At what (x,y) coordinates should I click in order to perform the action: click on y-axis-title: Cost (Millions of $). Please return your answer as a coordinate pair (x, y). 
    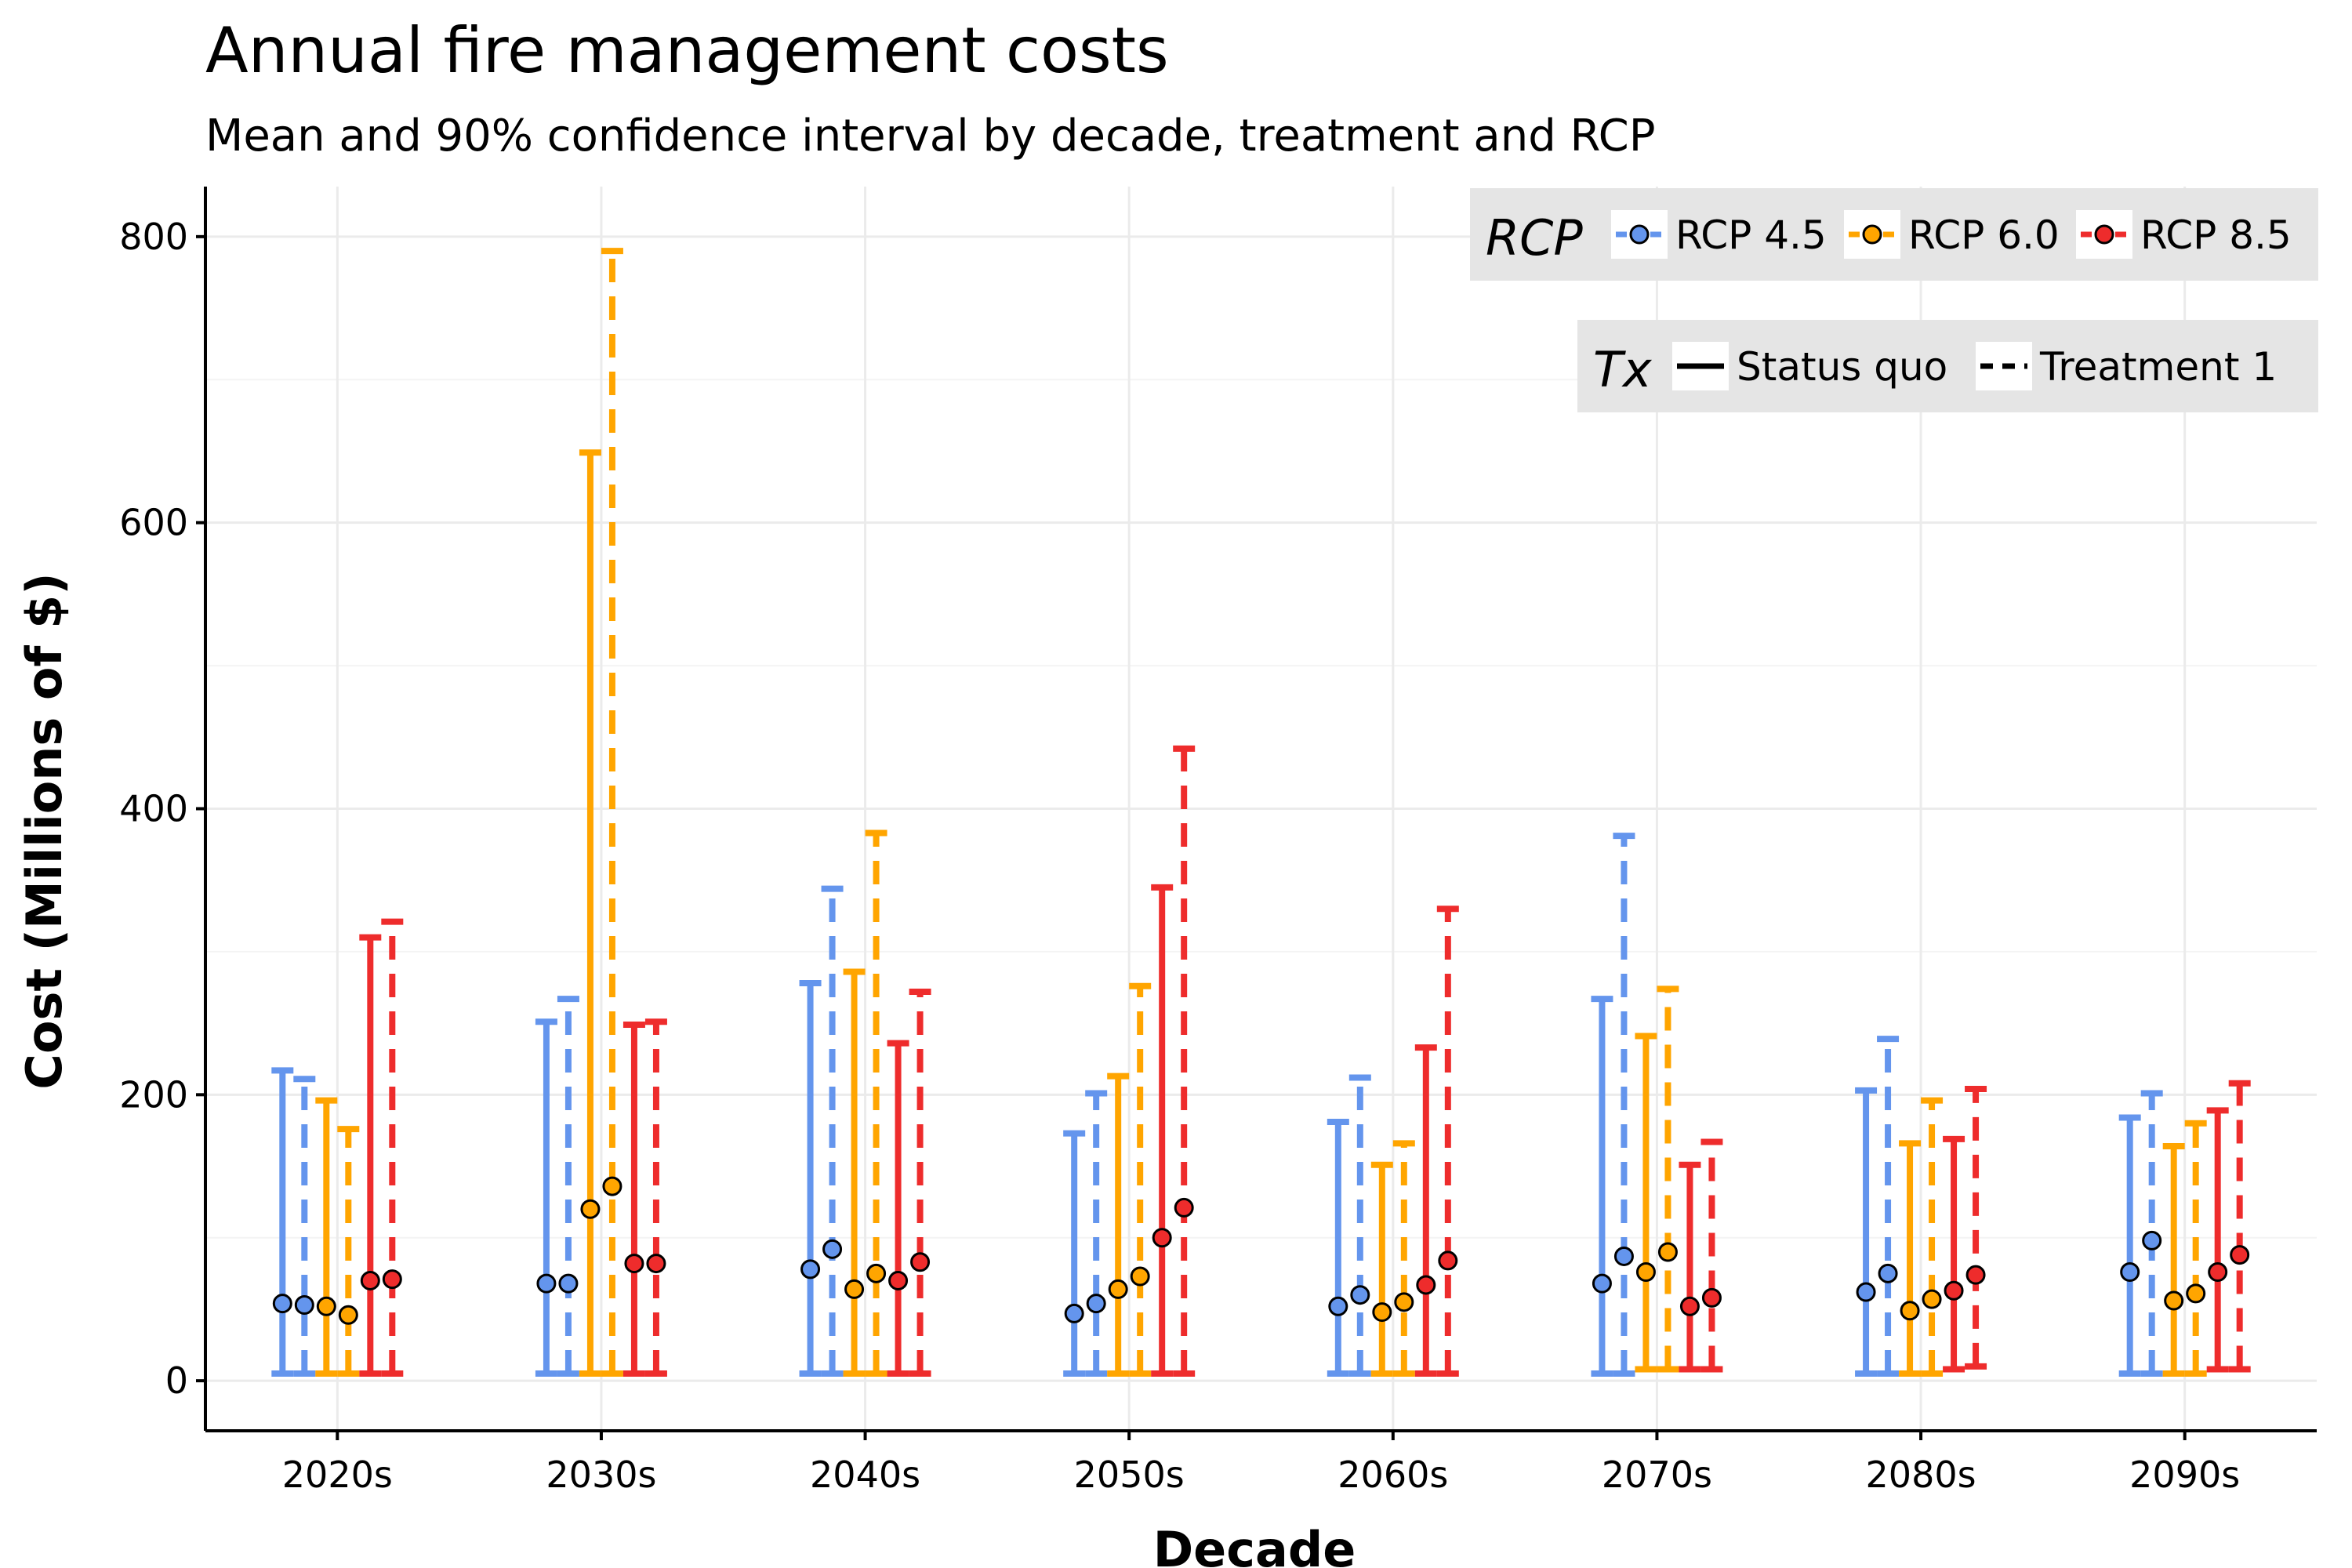
    Looking at the image, I should click on (44, 830).